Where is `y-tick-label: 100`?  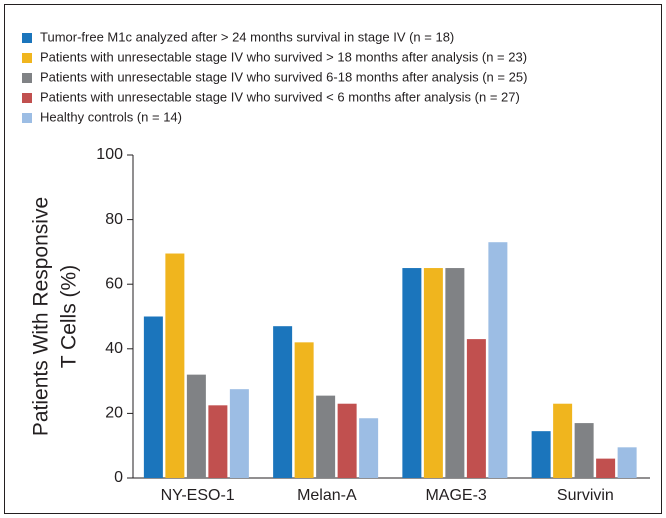
y-tick-label: 100 is located at coordinates (109, 154).